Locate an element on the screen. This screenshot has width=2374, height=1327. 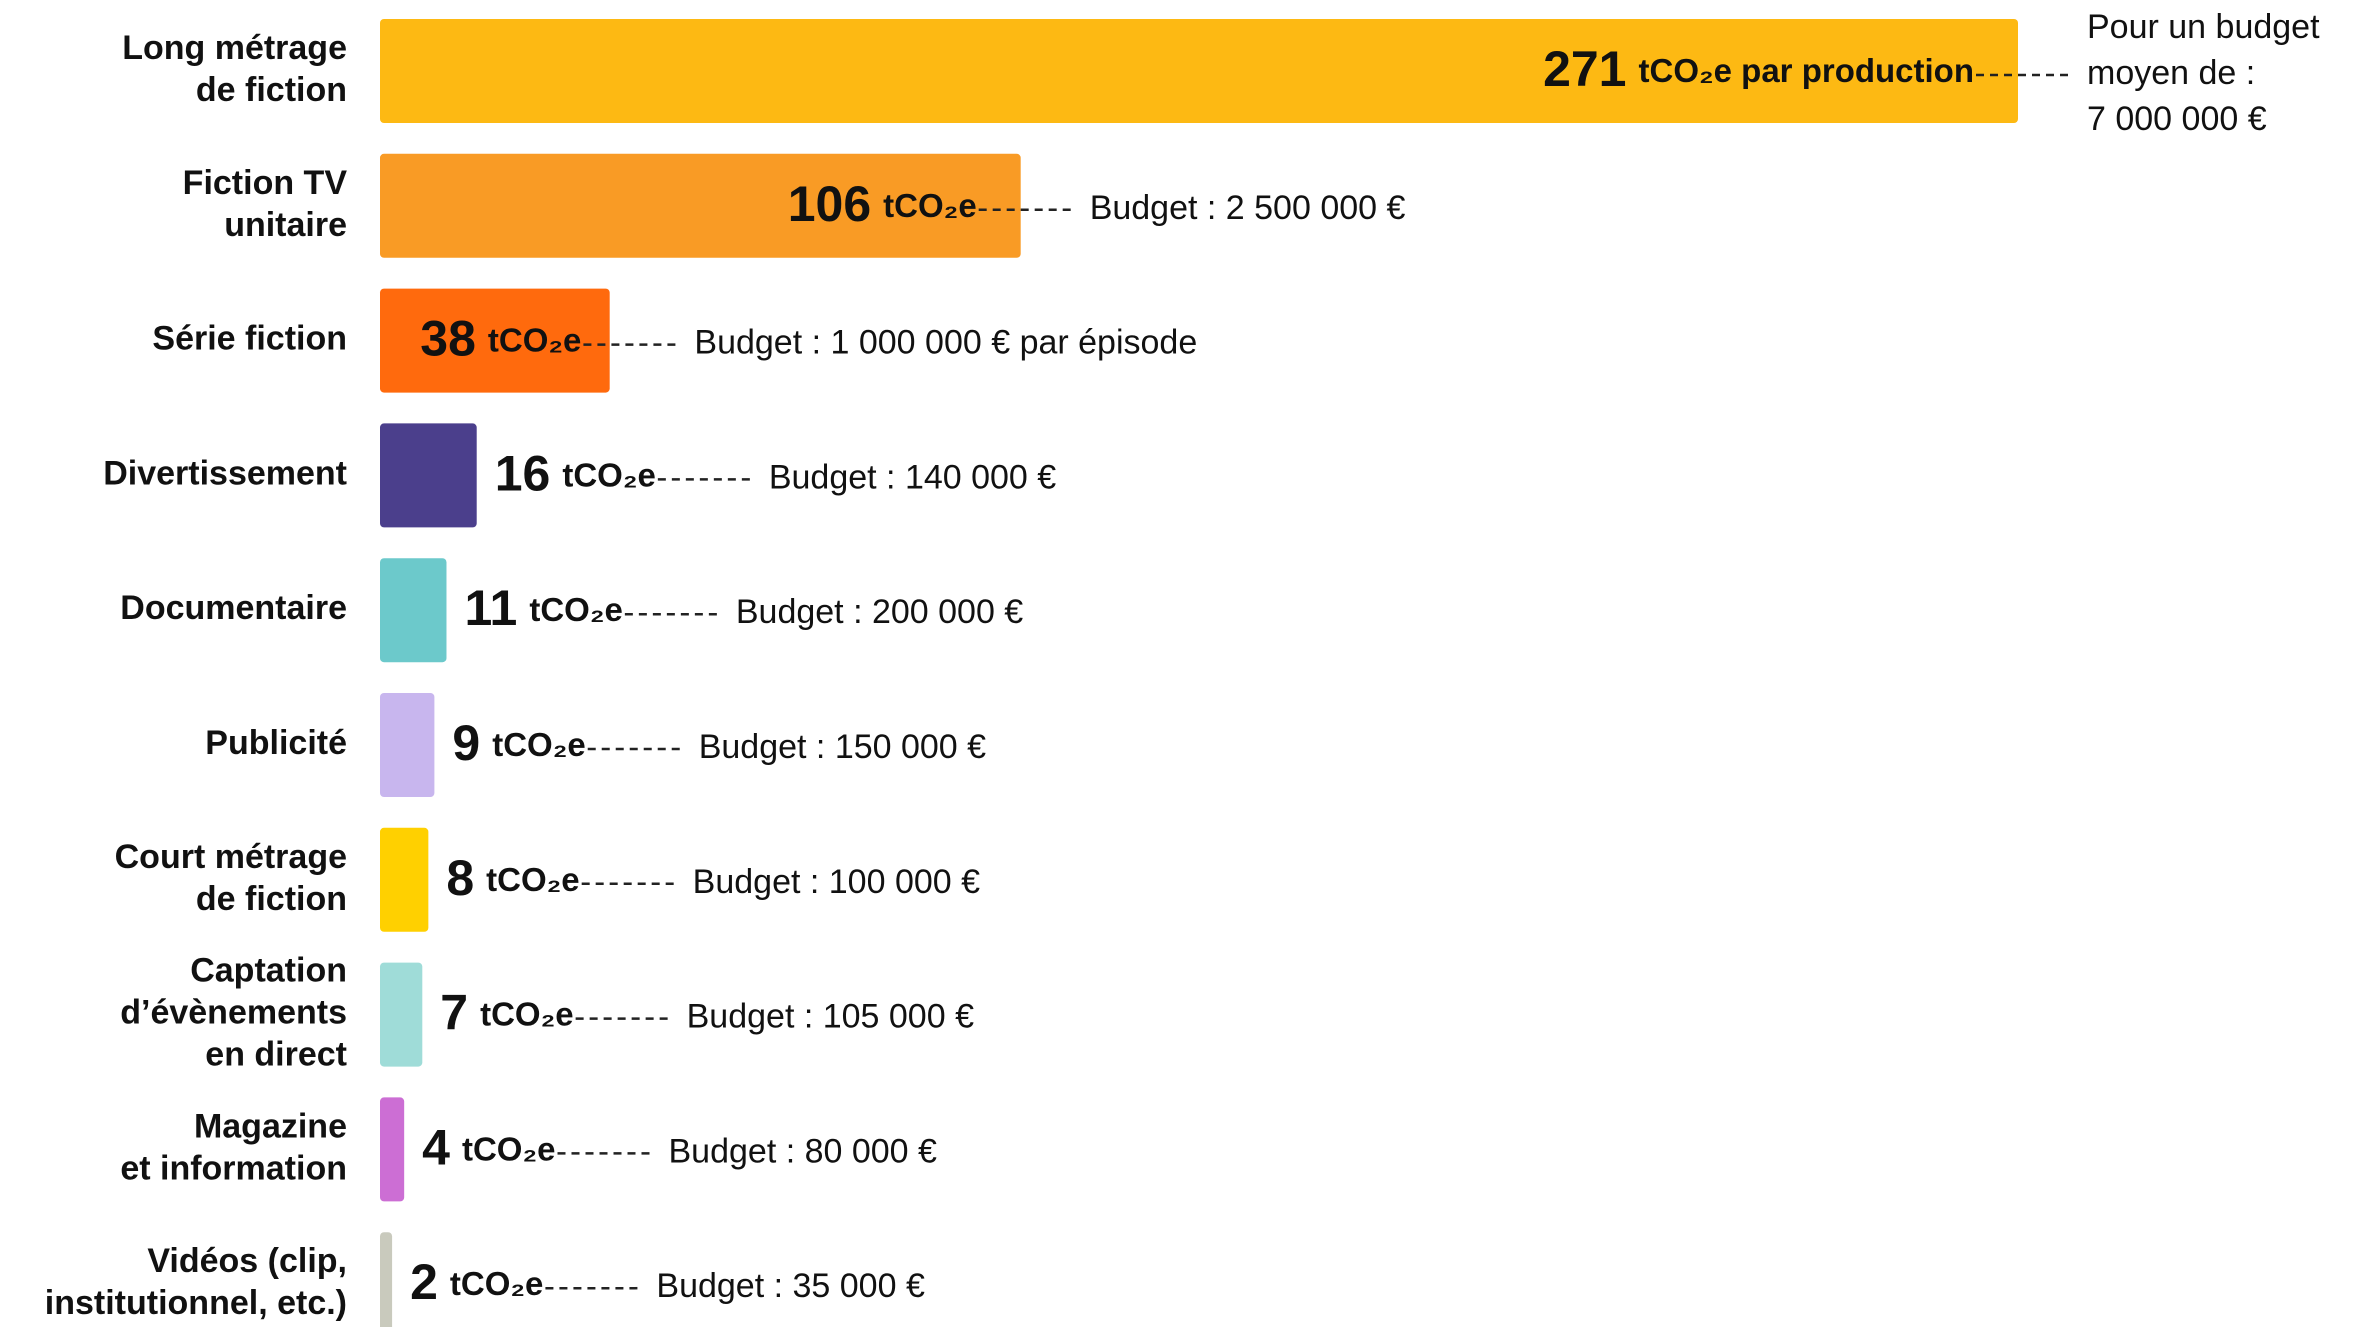
value-label: 11 tCO₂e is located at coordinates (543, 608).